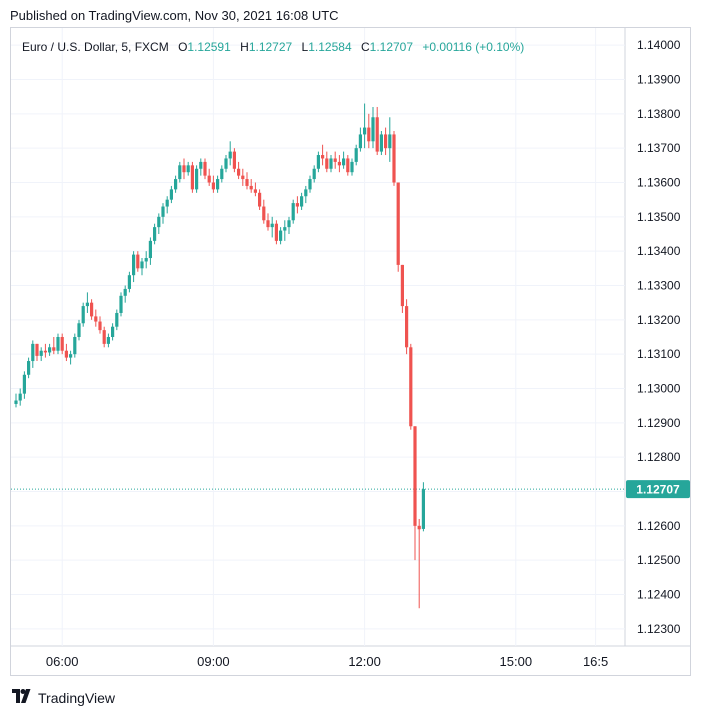  What do you see at coordinates (659, 80) in the screenshot?
I see `y-tick-label: 1.13900` at bounding box center [659, 80].